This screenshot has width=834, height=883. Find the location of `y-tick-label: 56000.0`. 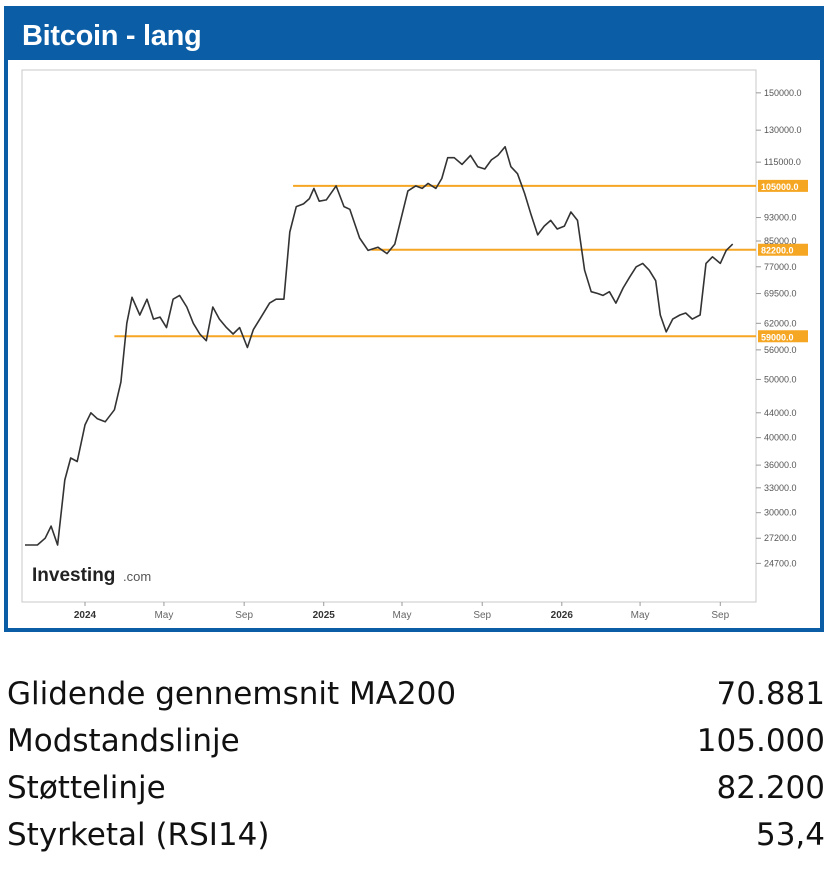

y-tick-label: 56000.0 is located at coordinates (780, 350).